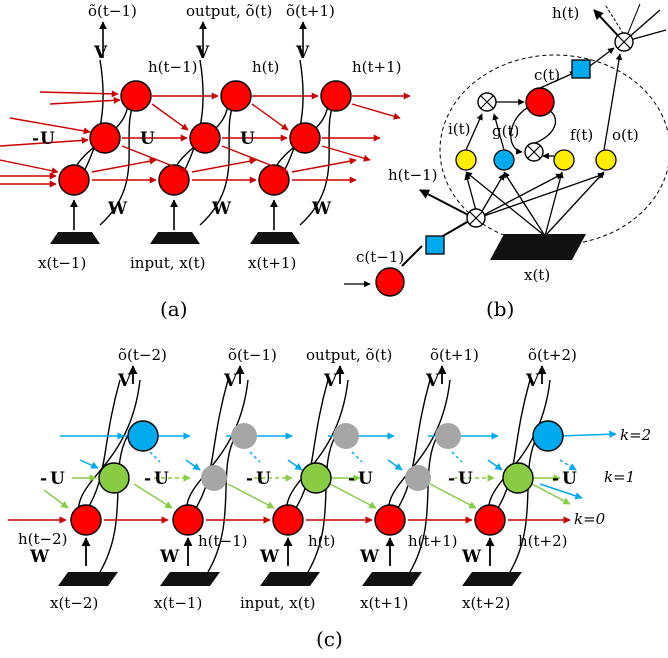 This screenshot has height=658, width=668. I want to click on c-weight-w-1: W, so click(39, 557).